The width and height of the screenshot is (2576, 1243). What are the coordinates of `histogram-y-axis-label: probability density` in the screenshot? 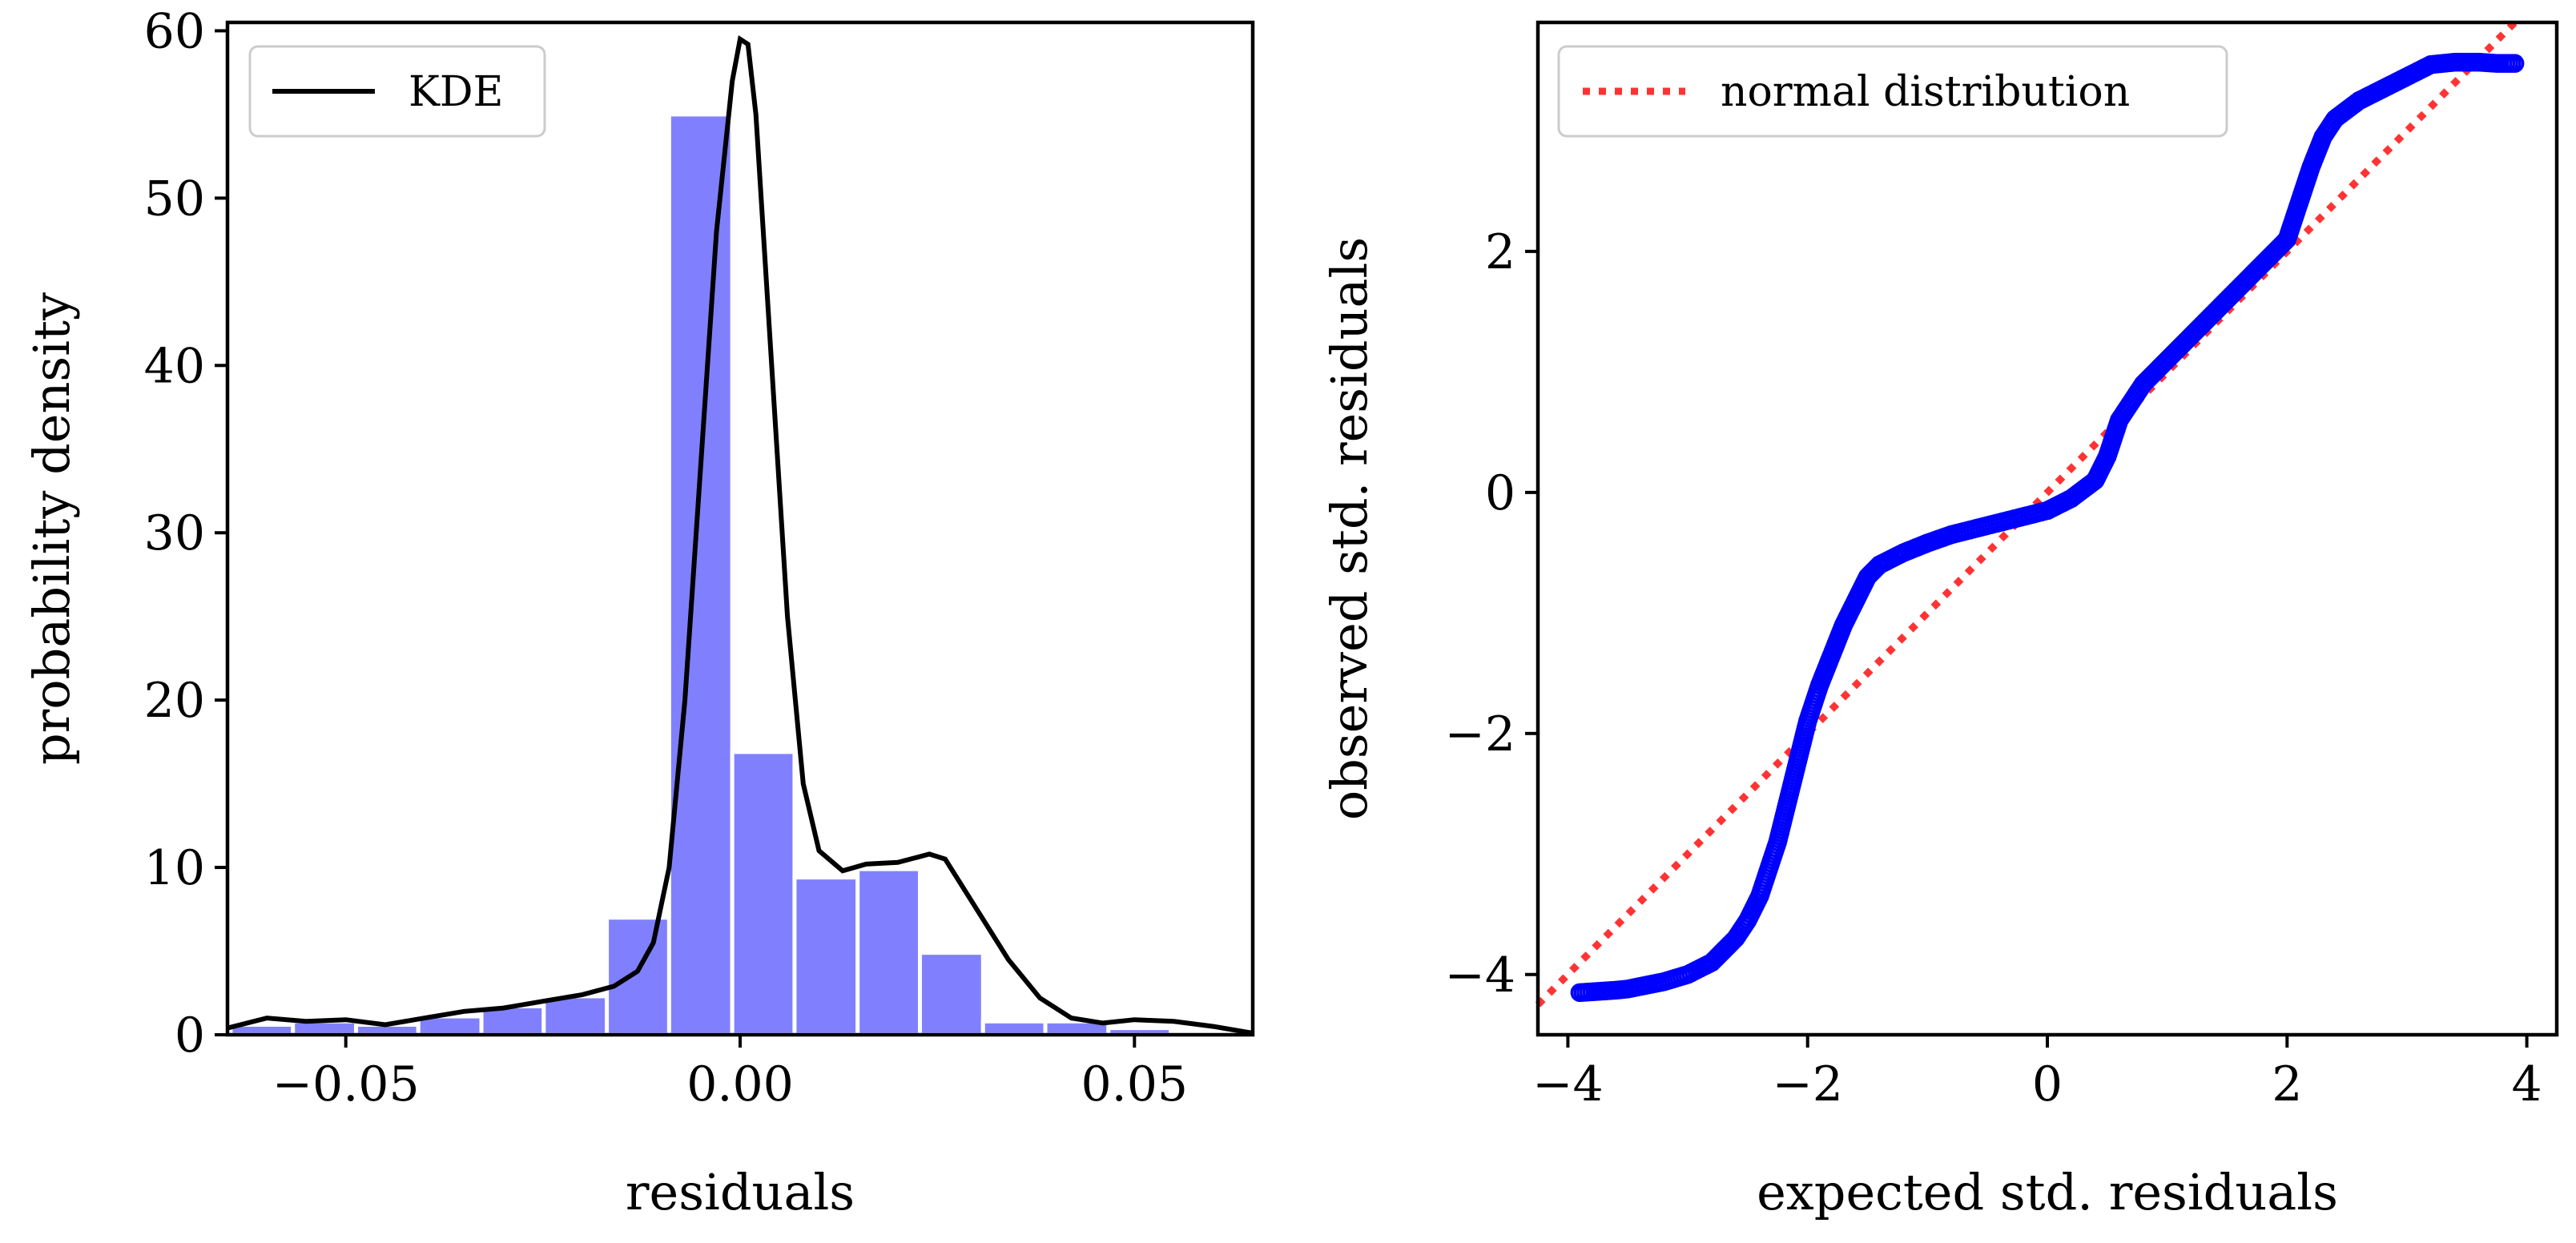 It's located at (51, 528).